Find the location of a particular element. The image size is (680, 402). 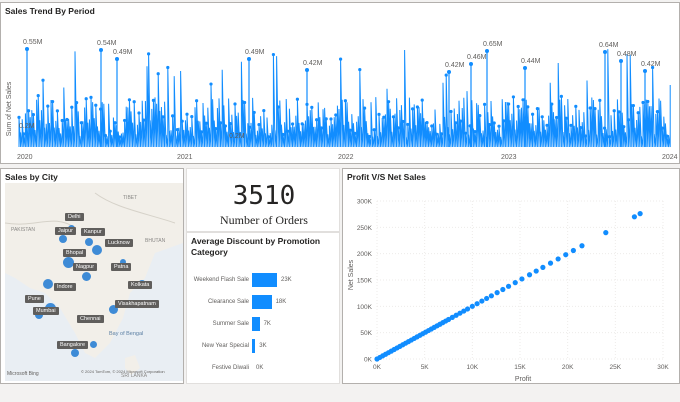

map-brand: Microsoft Bing is located at coordinates (23, 374).